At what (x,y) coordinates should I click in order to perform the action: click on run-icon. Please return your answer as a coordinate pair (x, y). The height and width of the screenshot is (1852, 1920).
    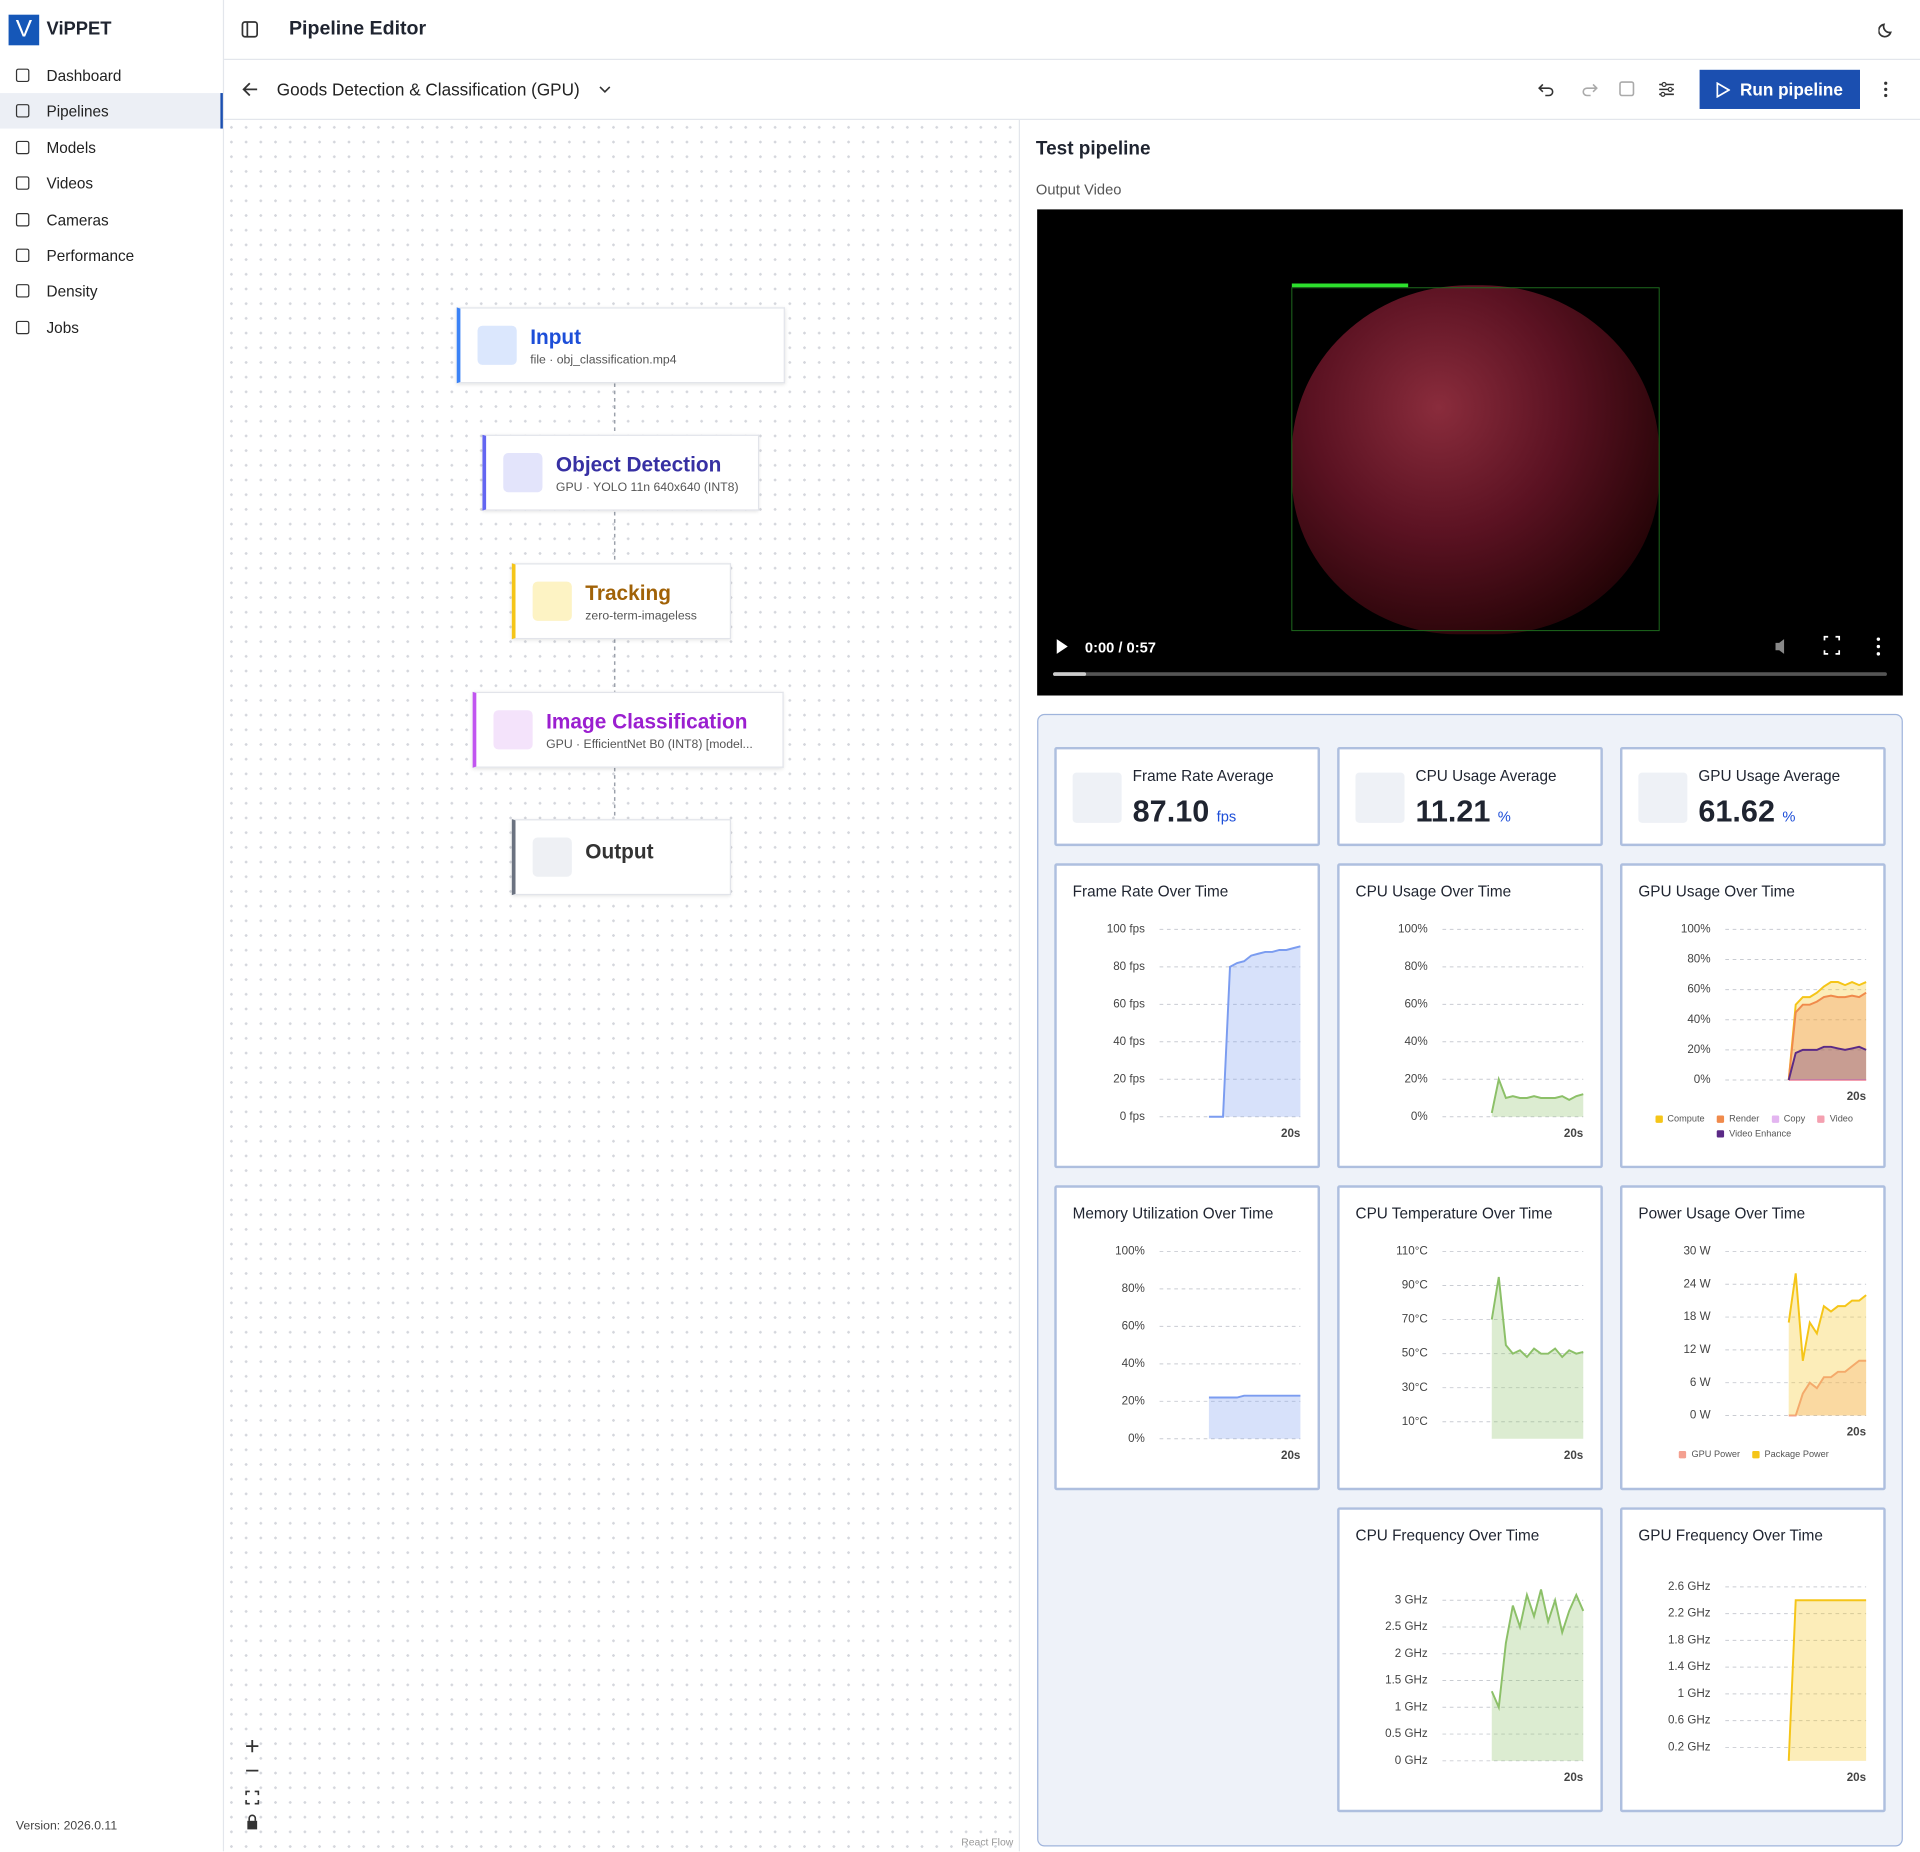
    Looking at the image, I should click on (1723, 90).